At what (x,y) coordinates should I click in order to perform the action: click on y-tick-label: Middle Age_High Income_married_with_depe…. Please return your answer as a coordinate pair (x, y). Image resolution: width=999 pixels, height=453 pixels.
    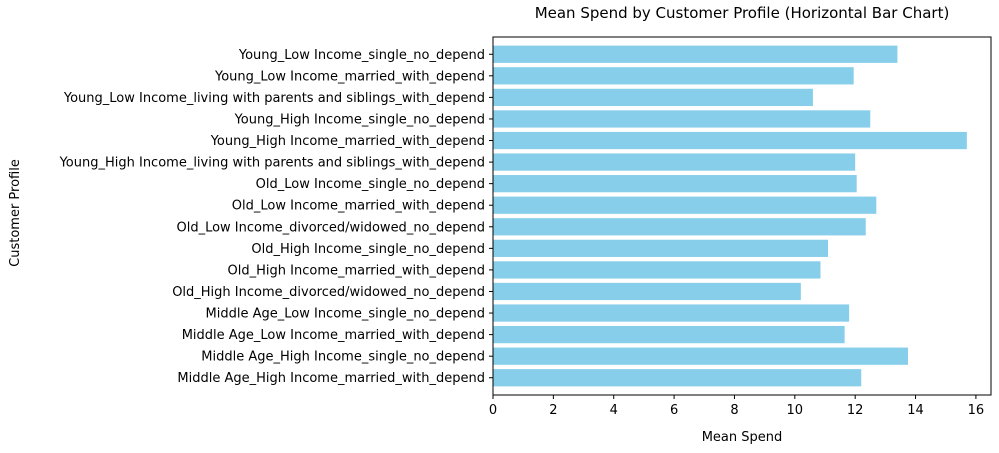
    Looking at the image, I should click on (331, 378).